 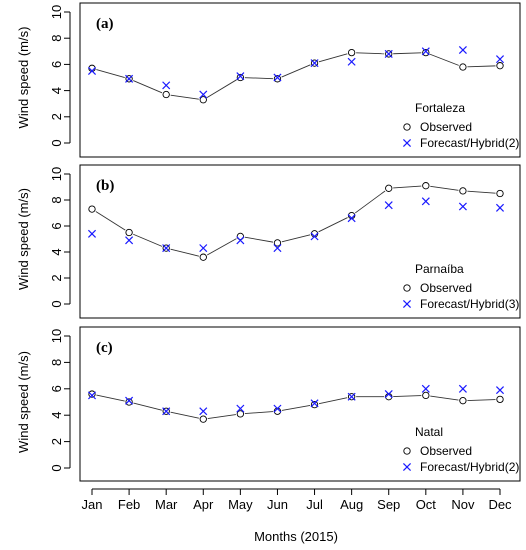 I want to click on legend-title: Natal, so click(x=429, y=432).